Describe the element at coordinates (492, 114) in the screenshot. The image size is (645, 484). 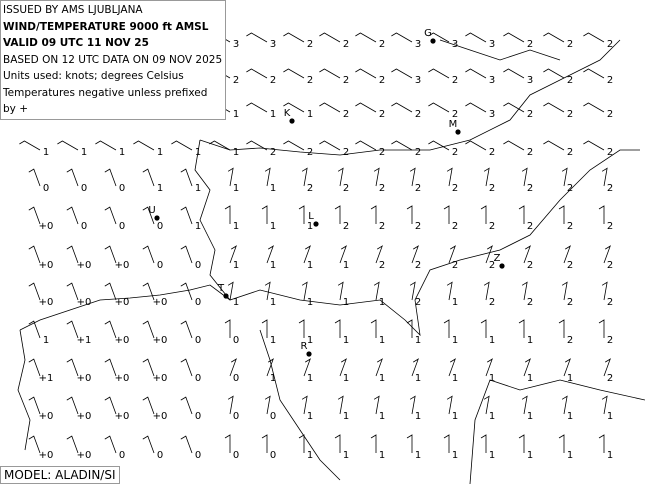
I see `temperature-label: 3` at that location.